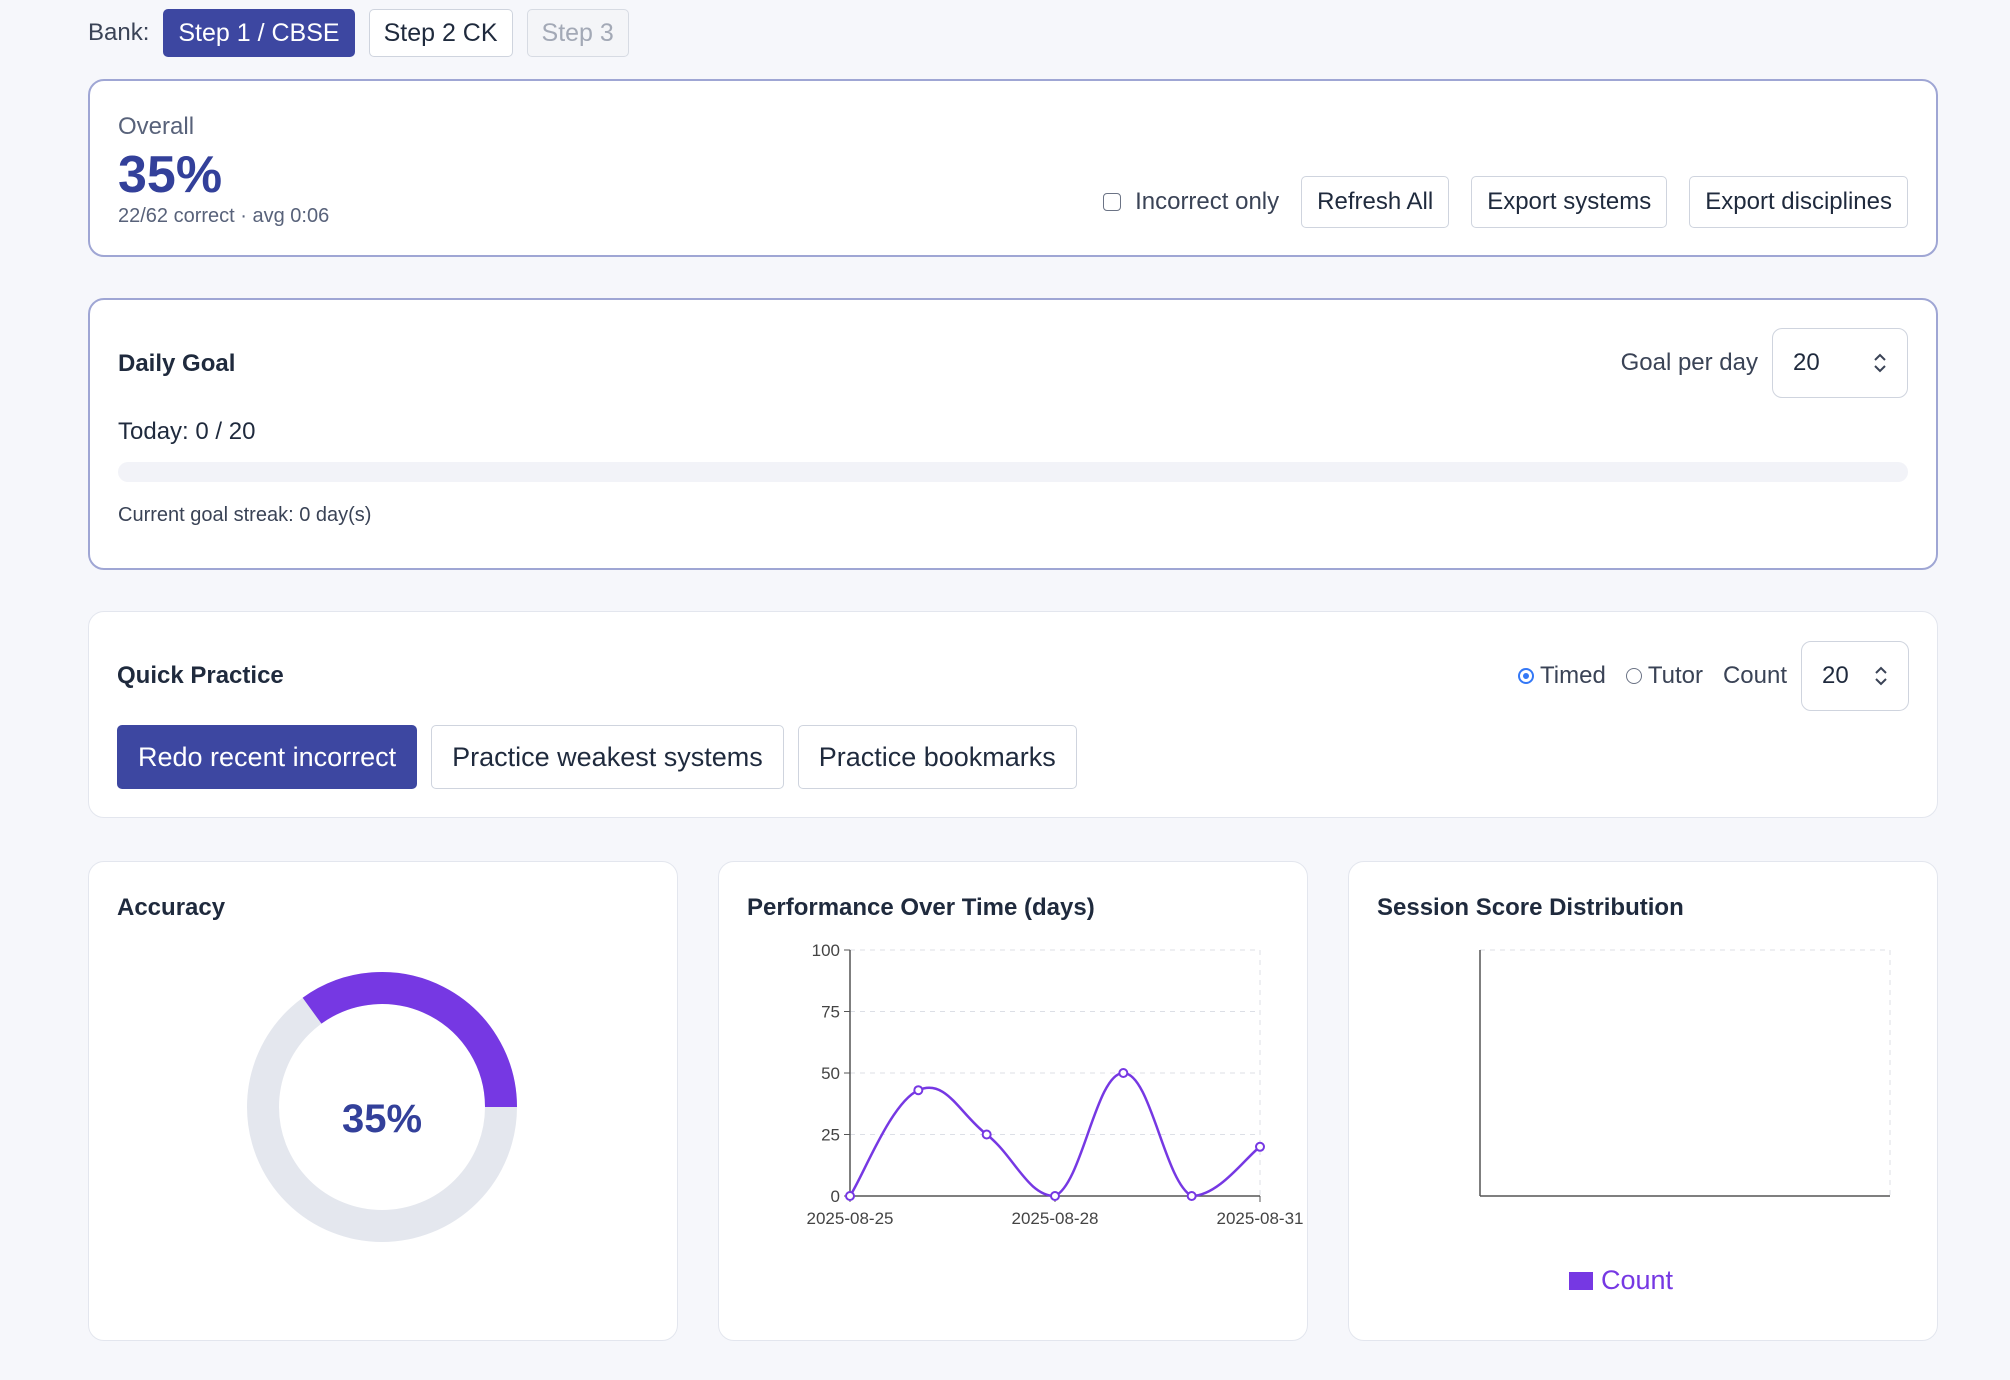  I want to click on overall-label: Overall, so click(156, 126).